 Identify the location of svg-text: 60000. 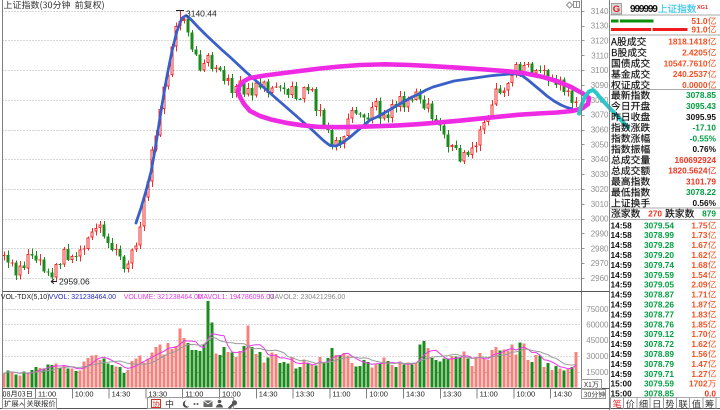
(597, 325).